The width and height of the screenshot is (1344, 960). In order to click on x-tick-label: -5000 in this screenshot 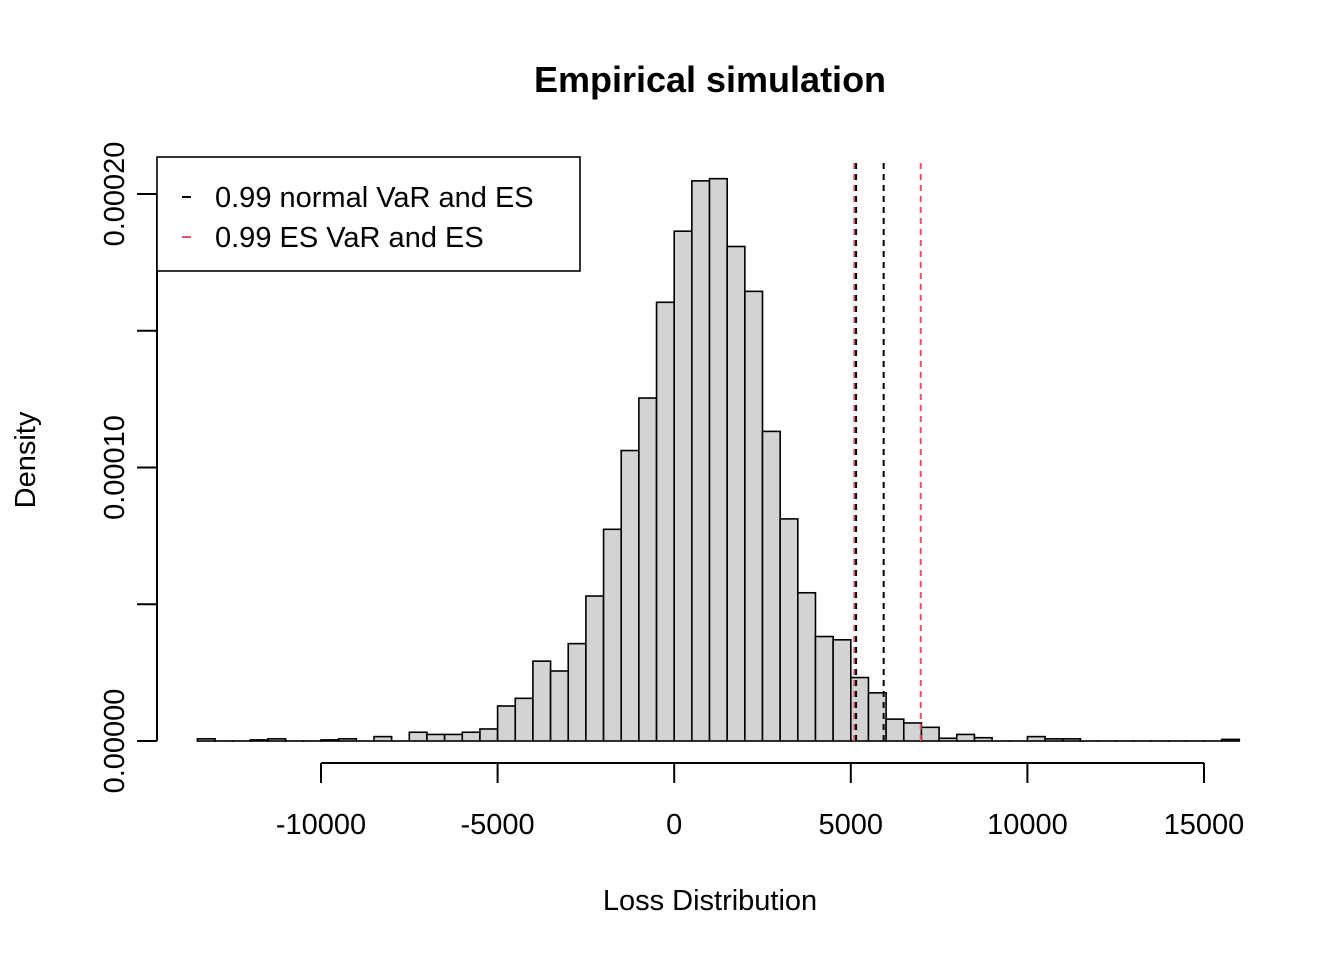, I will do `click(498, 825)`.